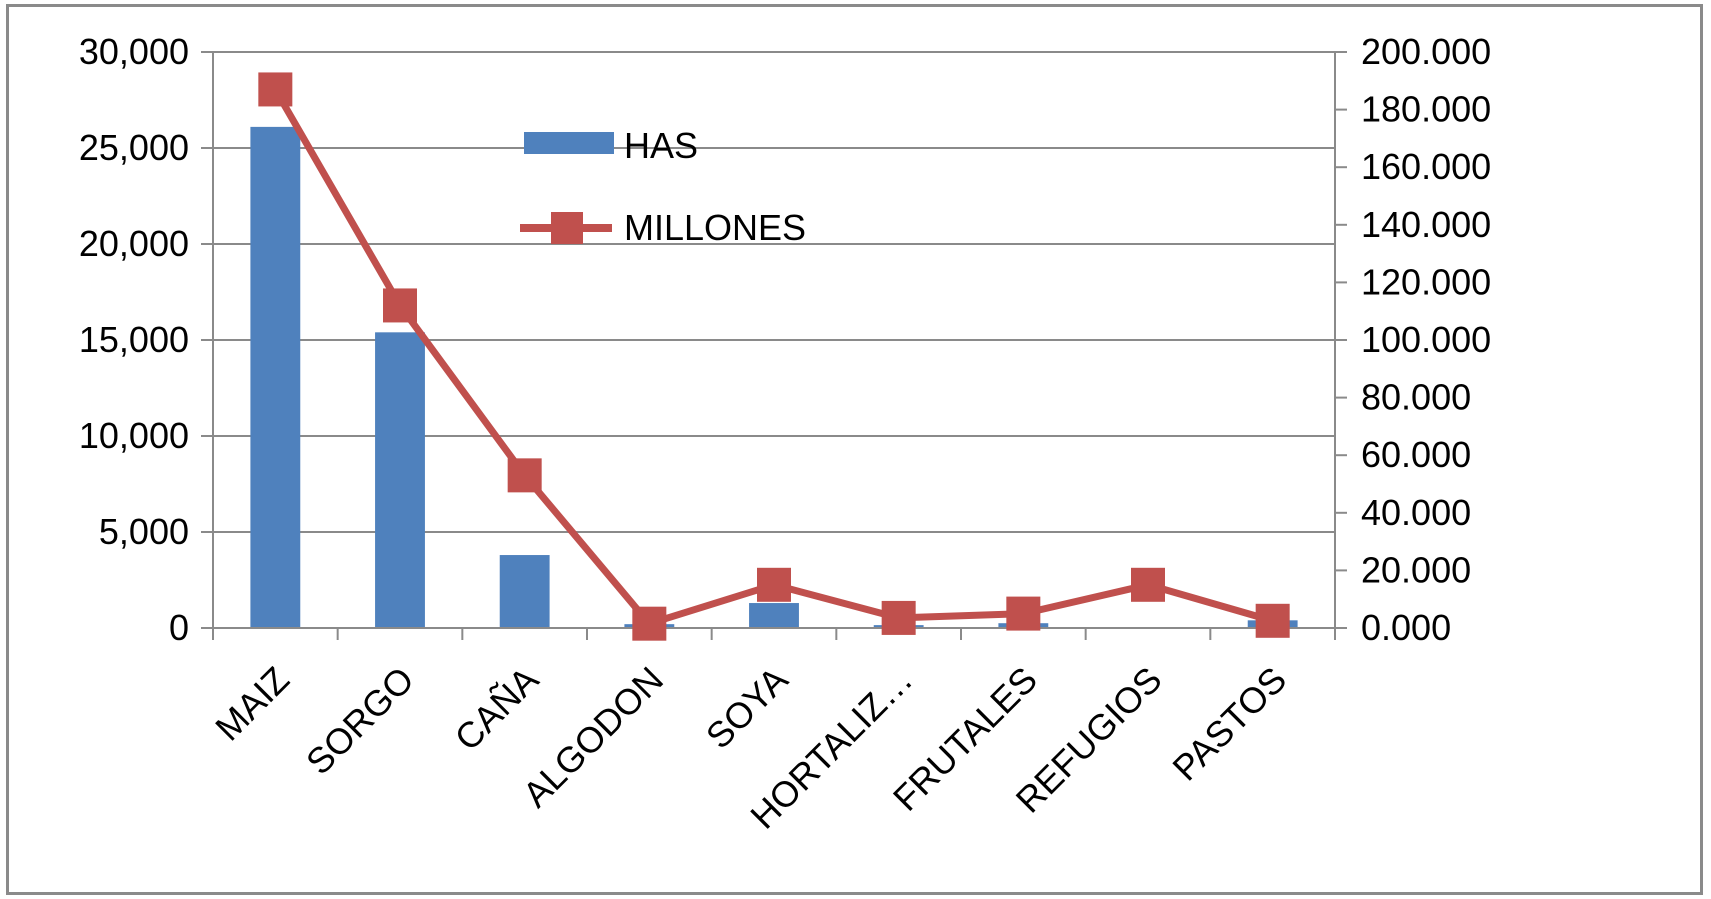  Describe the element at coordinates (1416, 512) in the screenshot. I see `right-axis-tick-label: 40.000` at that location.